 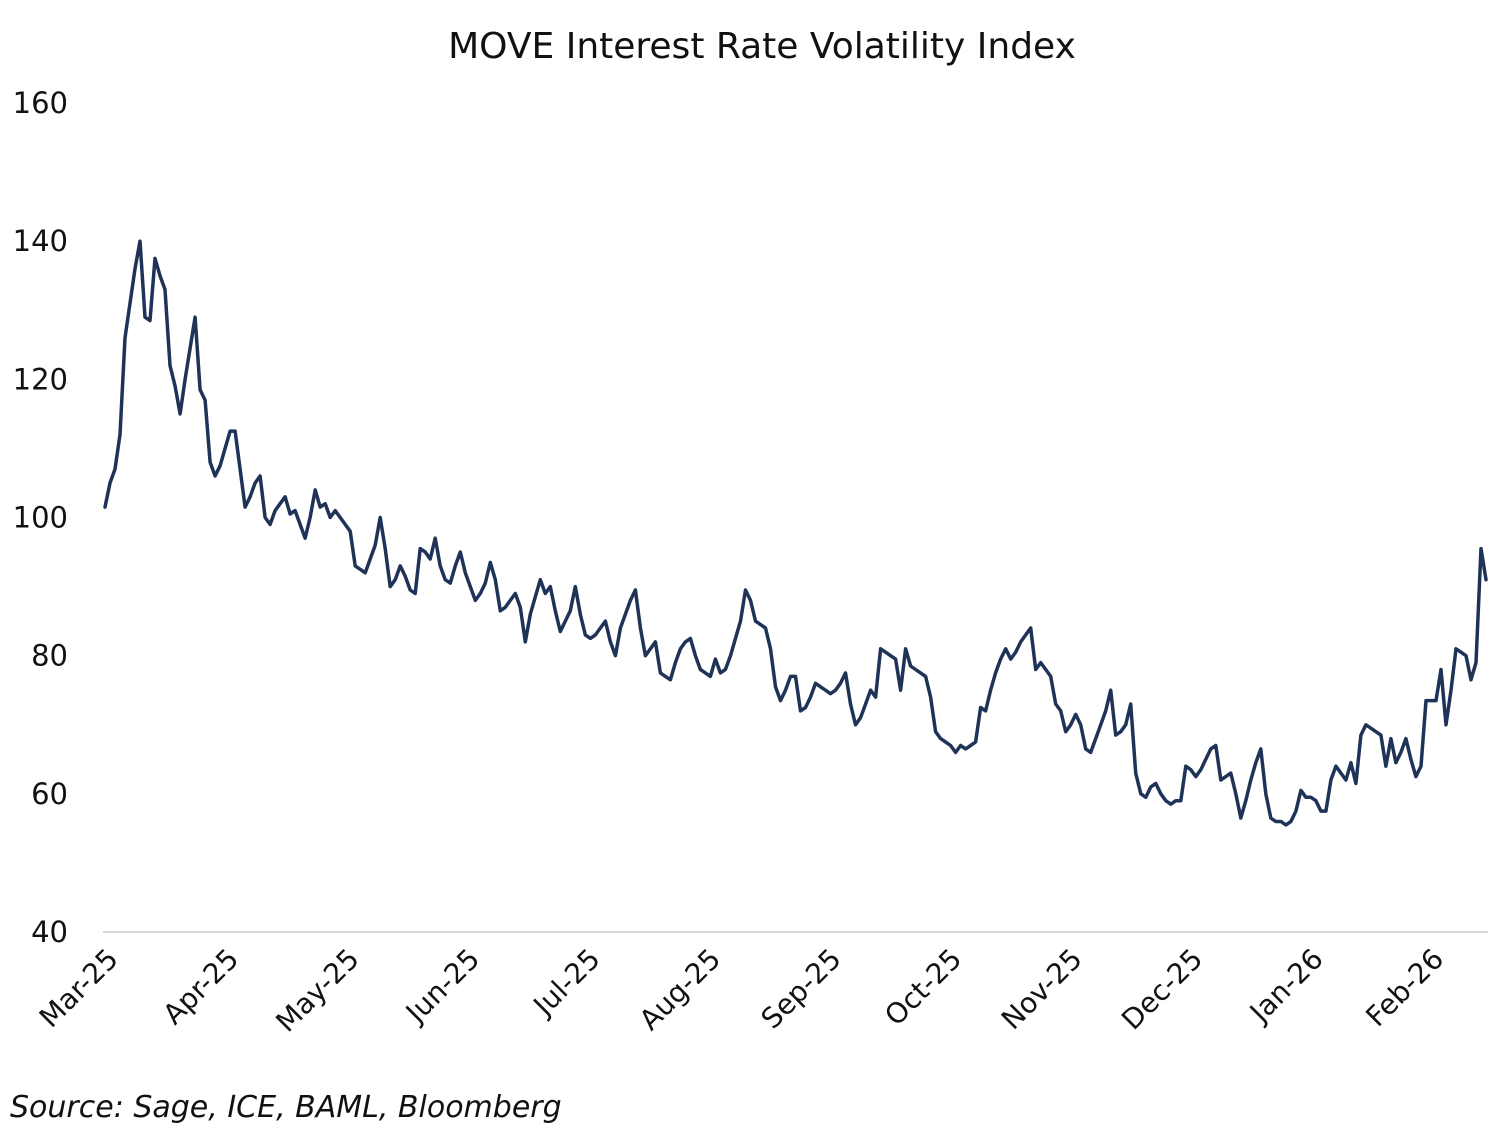 I want to click on y-tick-label: 40, so click(x=49, y=932).